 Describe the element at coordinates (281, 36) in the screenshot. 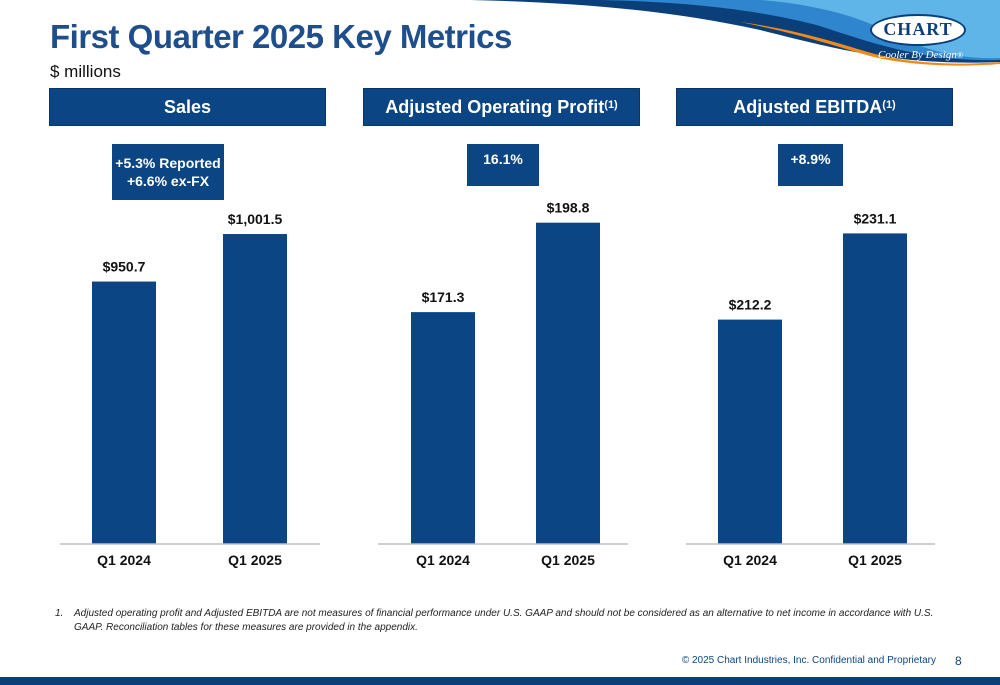

I see `page-title: First Quarter 2025 Key Metrics` at that location.